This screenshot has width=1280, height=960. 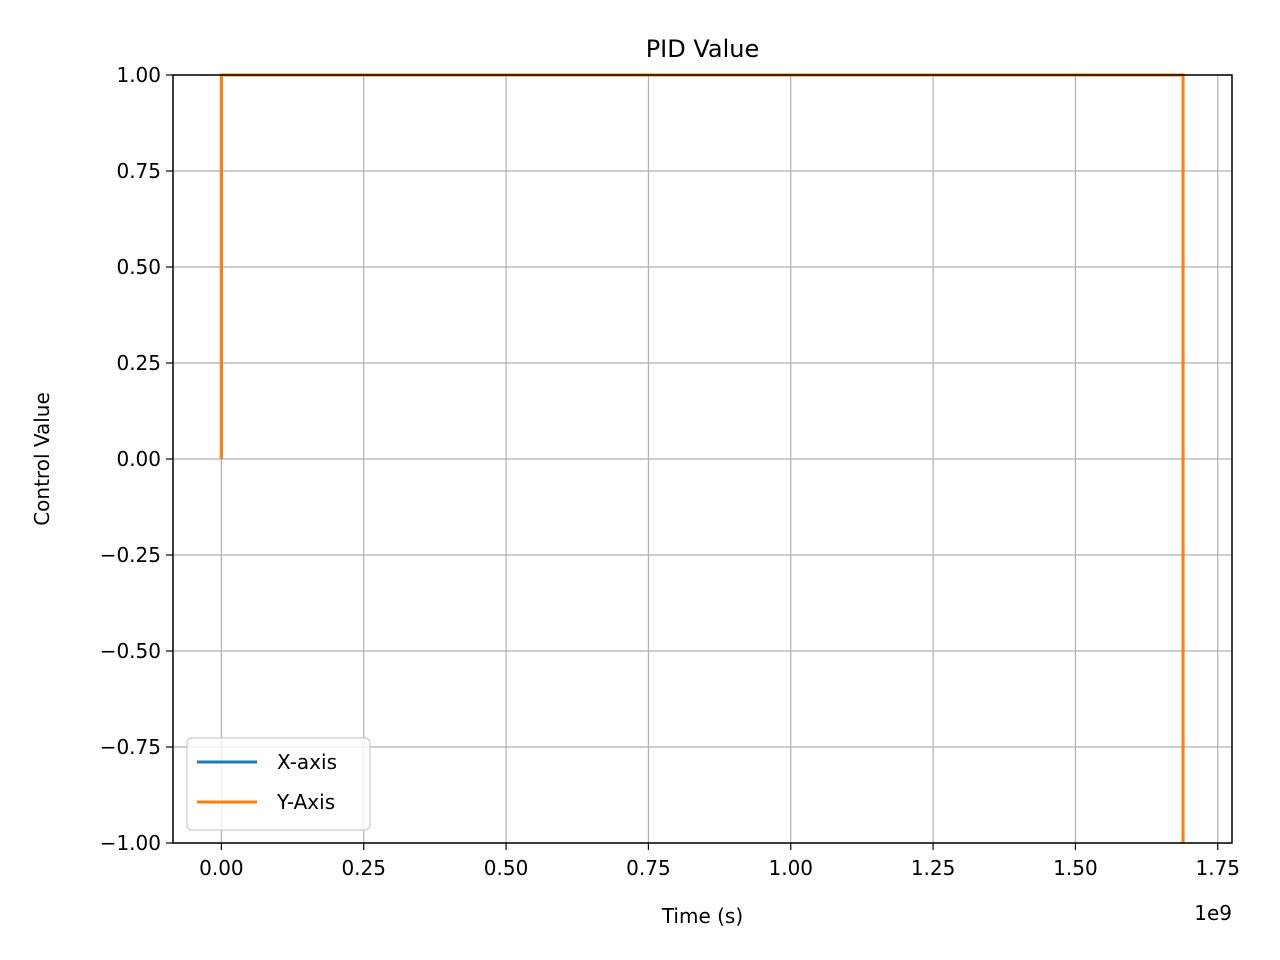 I want to click on y-tick-label: −0.50, so click(x=130, y=651).